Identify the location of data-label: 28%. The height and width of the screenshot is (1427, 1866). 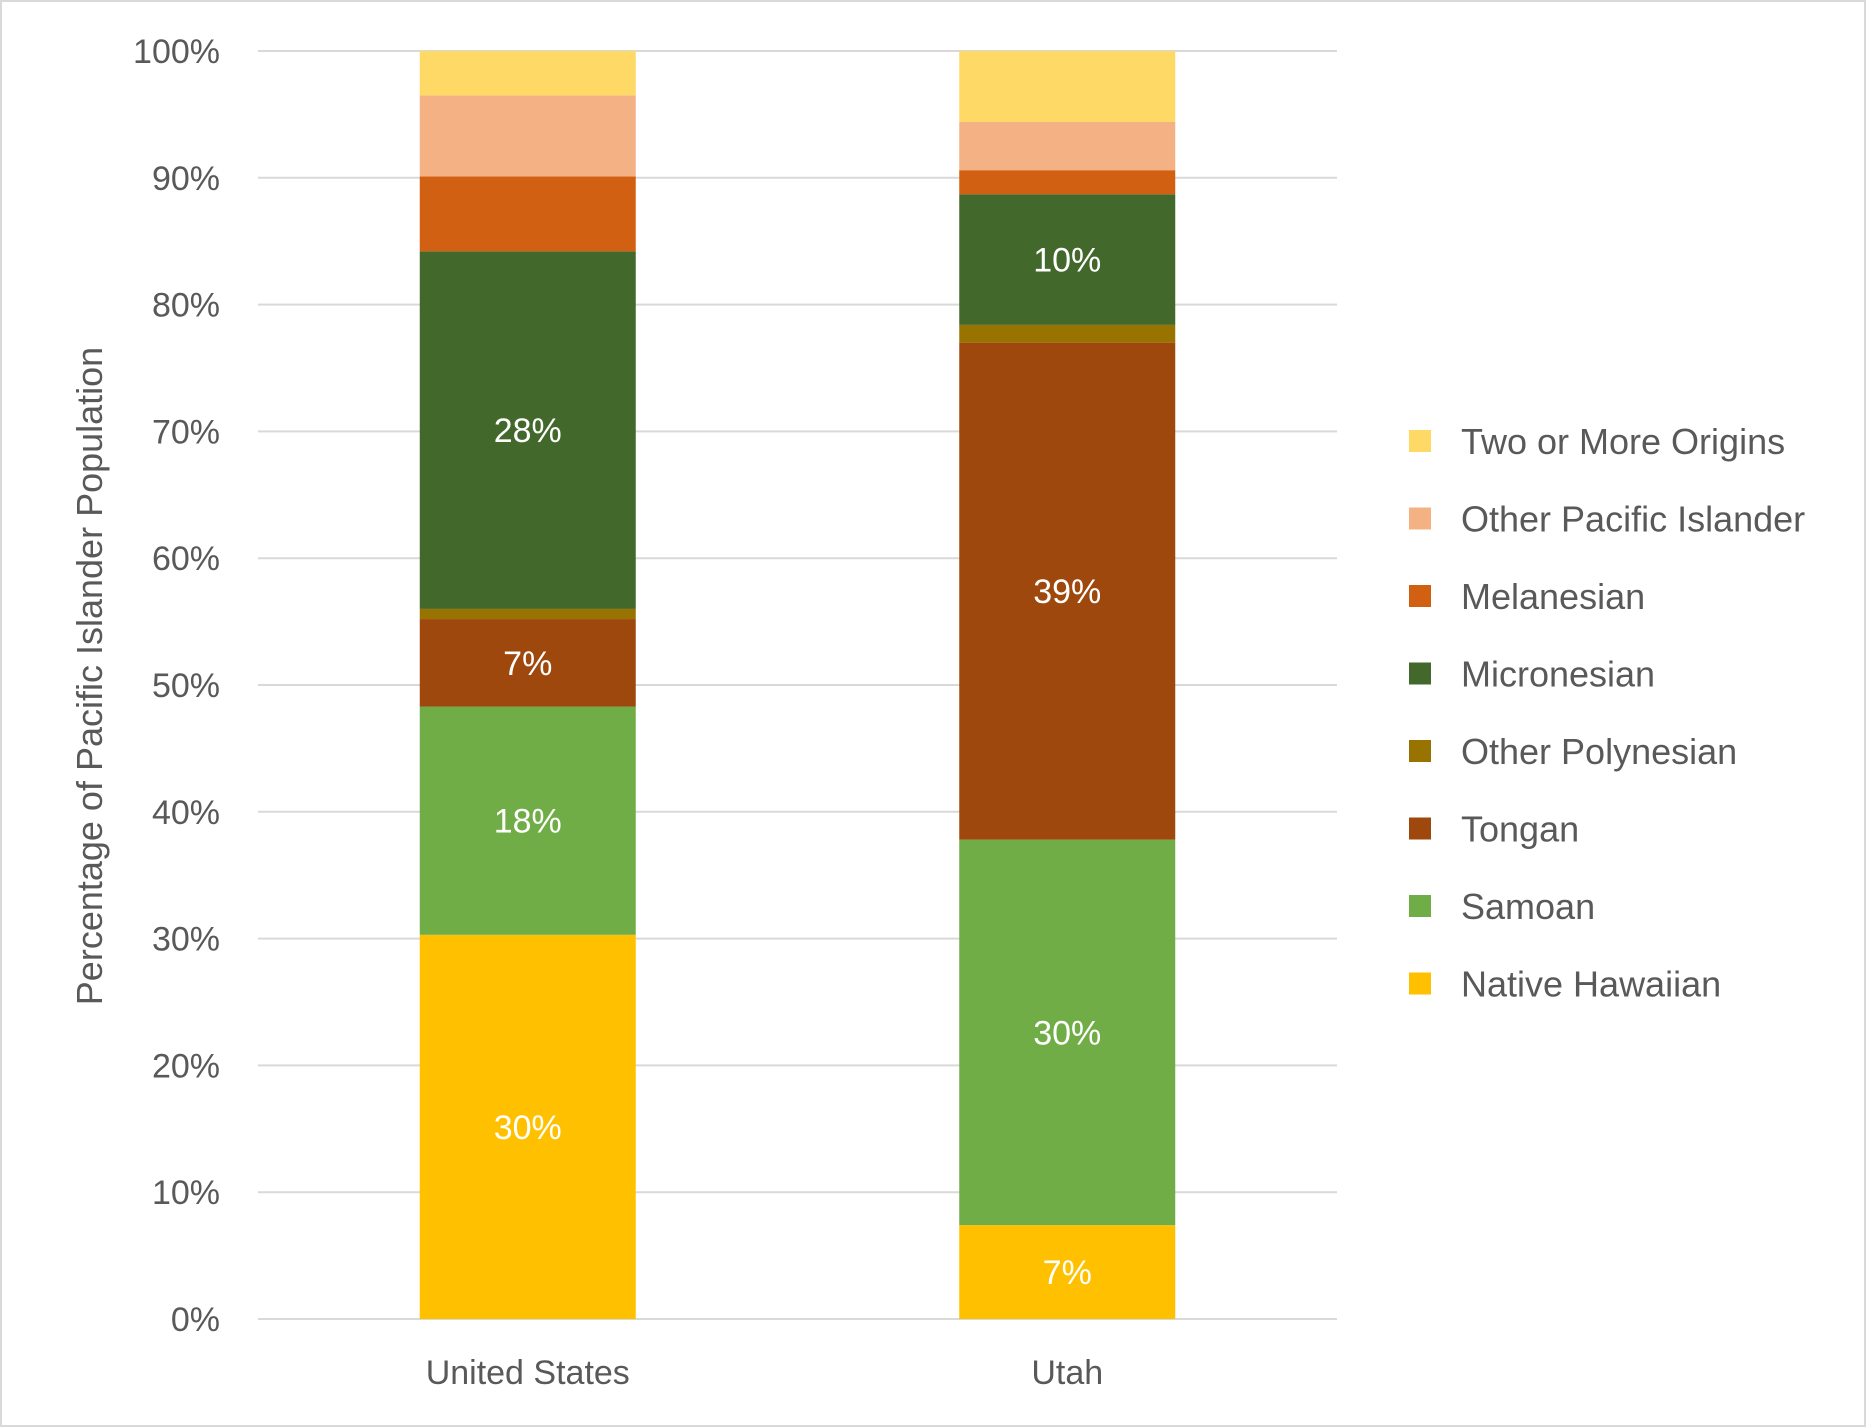
(528, 431).